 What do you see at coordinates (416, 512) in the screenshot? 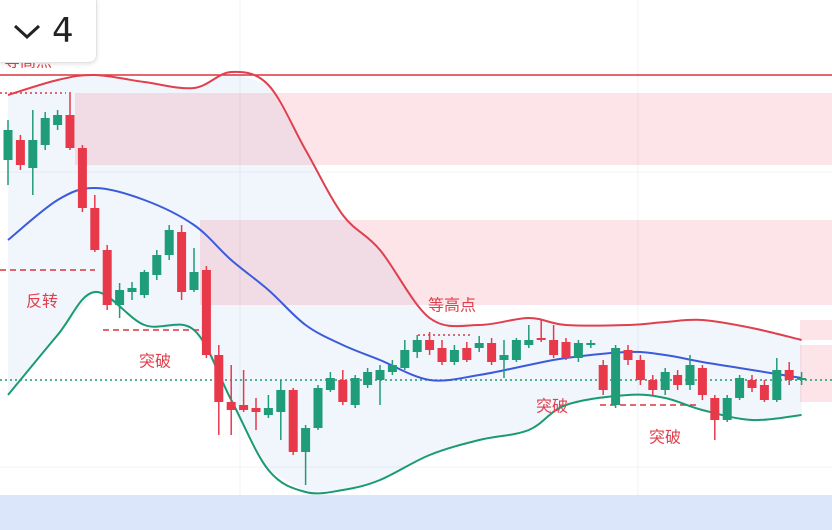
I see `bottom-bar` at bounding box center [416, 512].